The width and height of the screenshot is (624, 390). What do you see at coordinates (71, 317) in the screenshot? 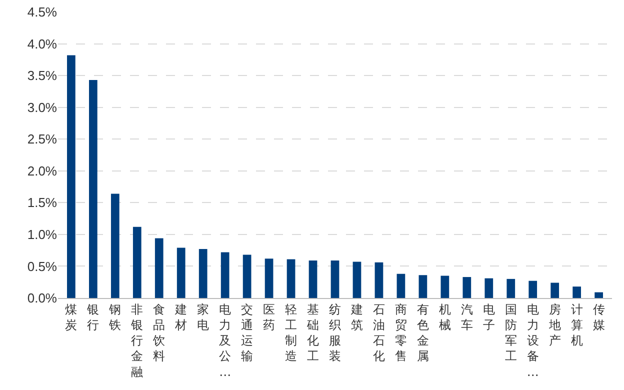
I see `x-tick-label: 煤炭` at bounding box center [71, 317].